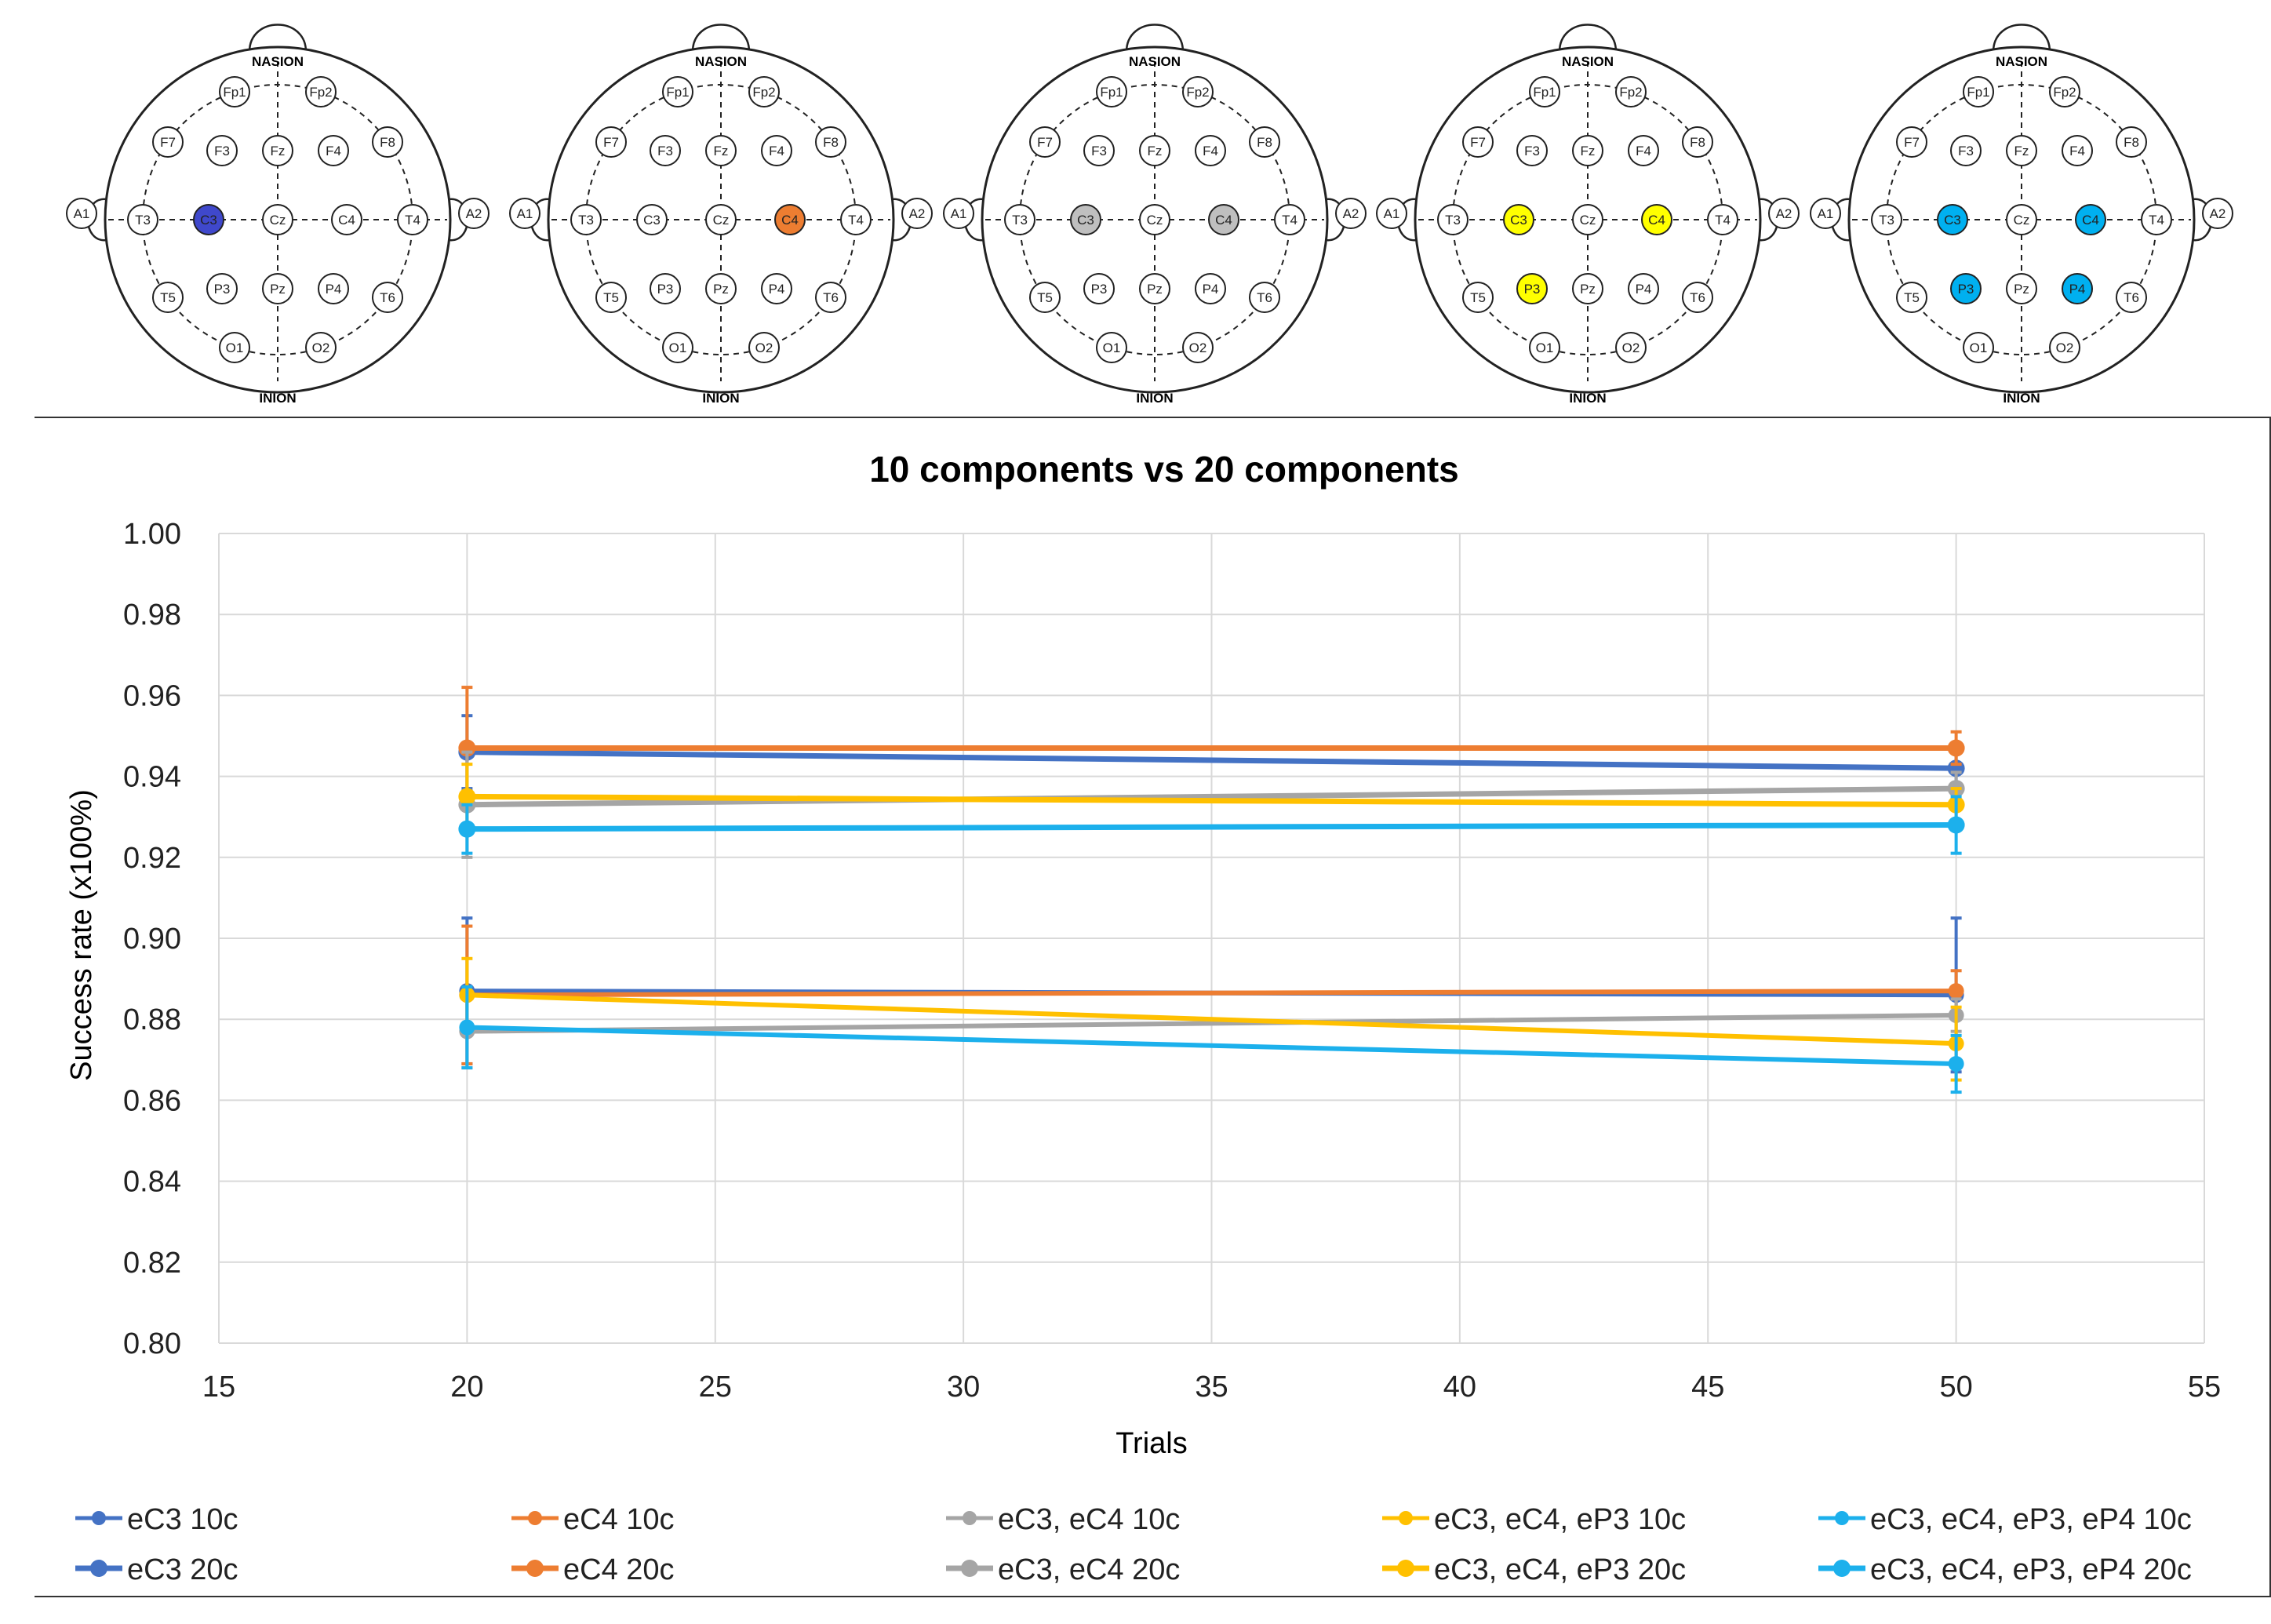 This screenshot has width=2271, height=1624. Describe the element at coordinates (2204, 1387) in the screenshot. I see `x-tick-label: 55` at that location.